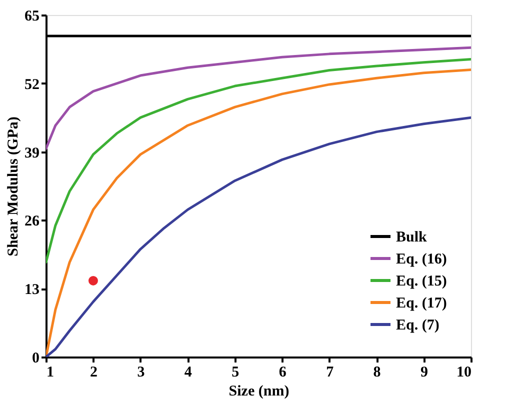 This screenshot has width=524, height=413. What do you see at coordinates (236, 372) in the screenshot?
I see `x-tick-label: 5` at bounding box center [236, 372].